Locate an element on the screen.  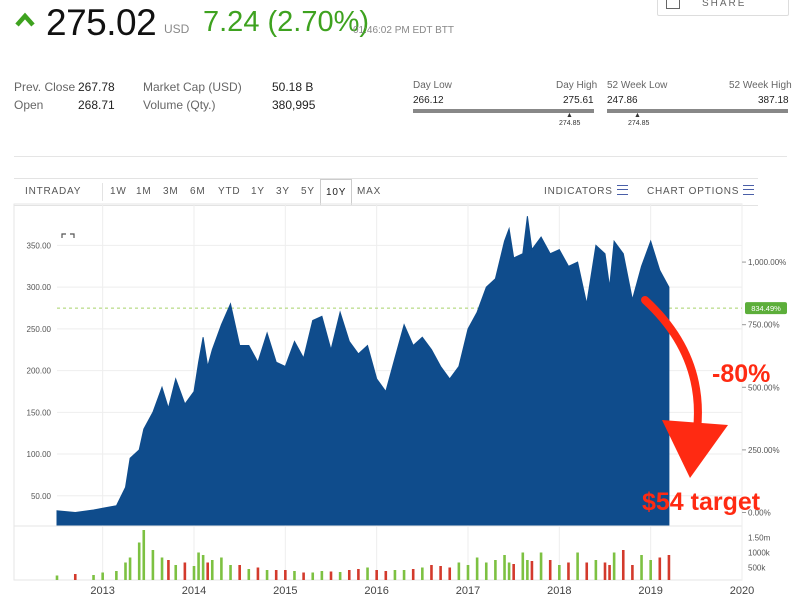
range-ytd: YTD is located at coordinates (229, 191).